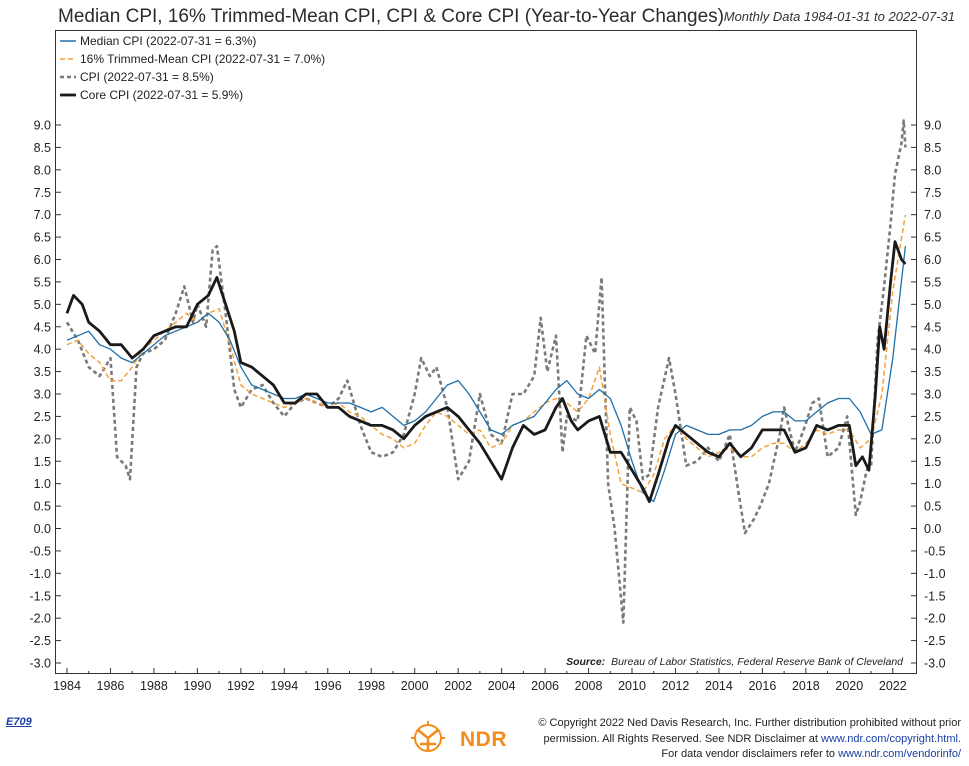 The width and height of the screenshot is (969, 766). I want to click on y-tick-label-left: 0.0, so click(42, 529).